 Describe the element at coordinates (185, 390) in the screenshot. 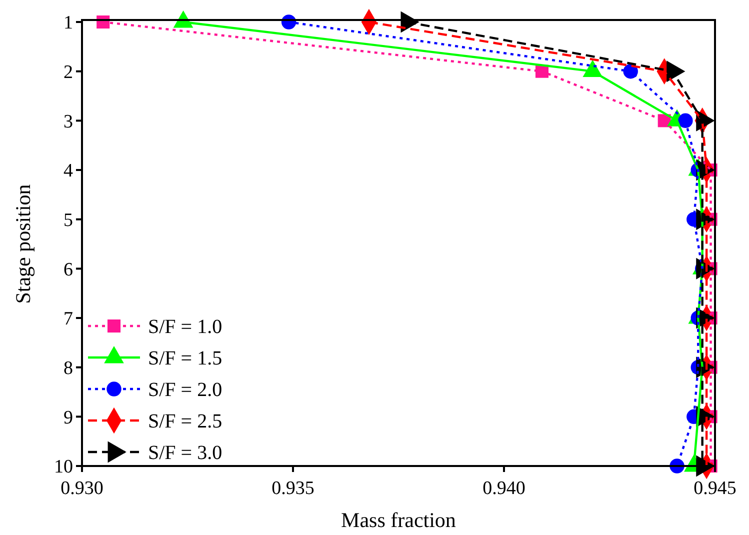

I see `legend-label: S/F = 2.0` at that location.